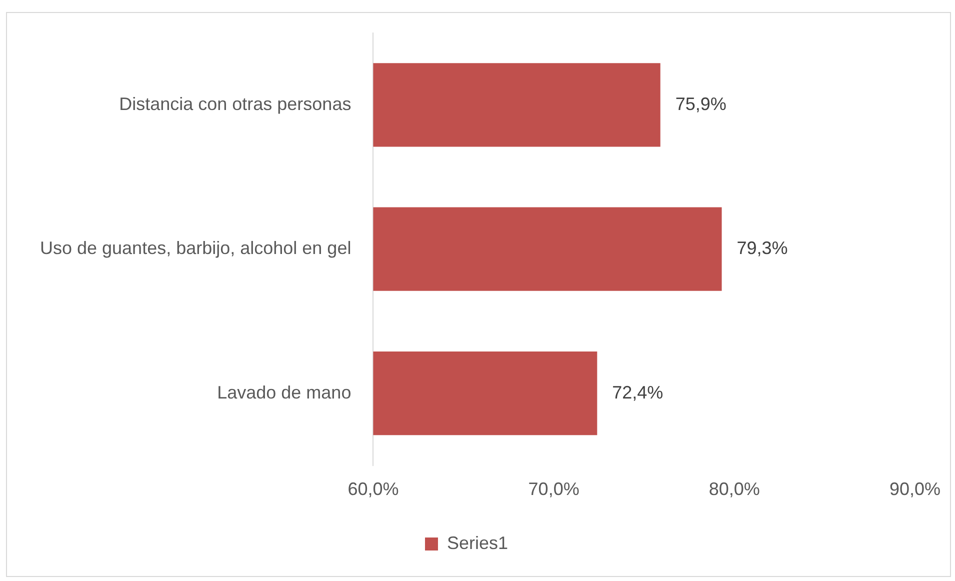  What do you see at coordinates (638, 392) in the screenshot?
I see `data-label: 72,4%` at bounding box center [638, 392].